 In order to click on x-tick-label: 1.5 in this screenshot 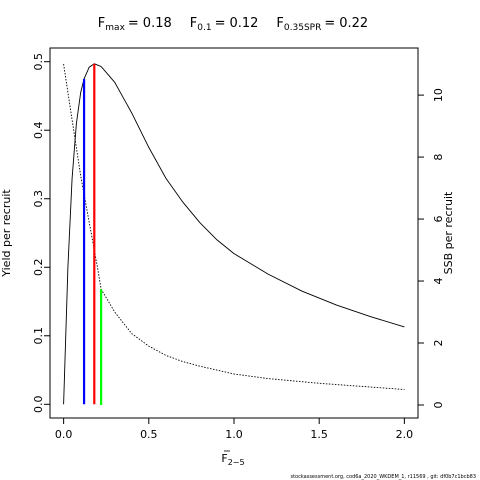, I will do `click(319, 434)`.